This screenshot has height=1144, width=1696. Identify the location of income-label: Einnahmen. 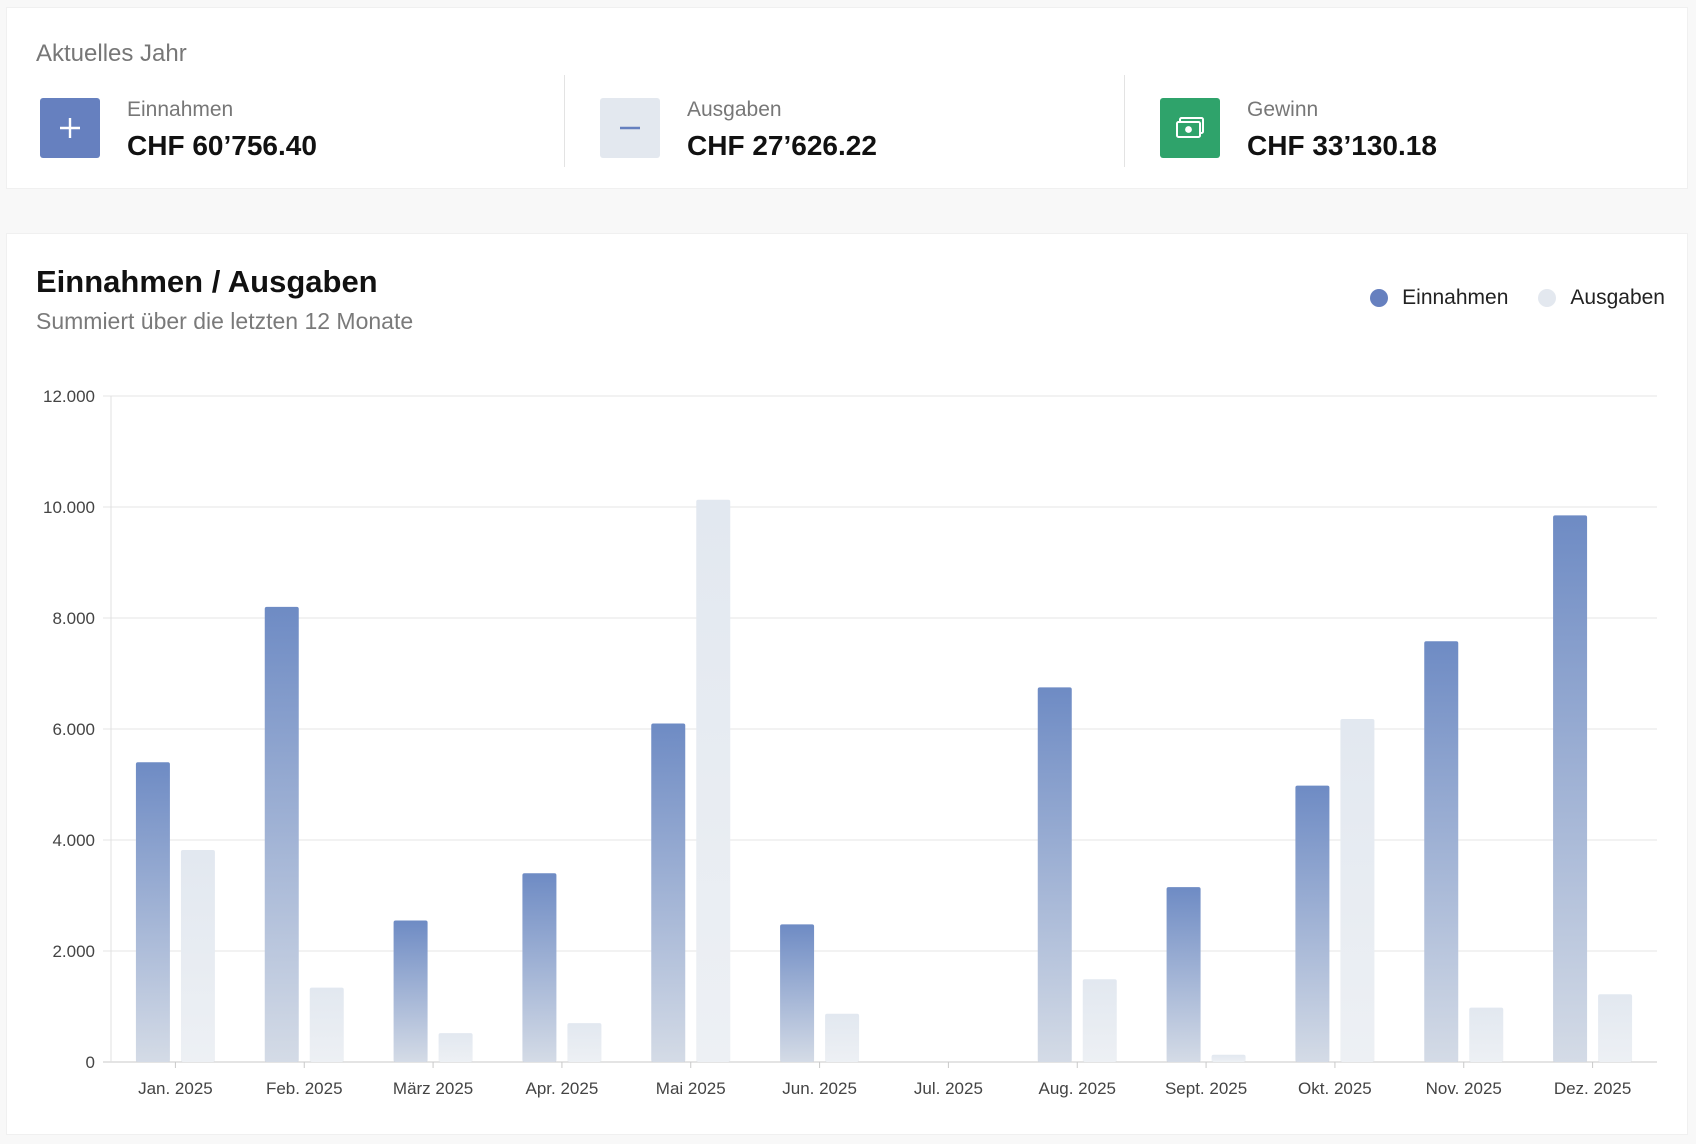
(180, 109).